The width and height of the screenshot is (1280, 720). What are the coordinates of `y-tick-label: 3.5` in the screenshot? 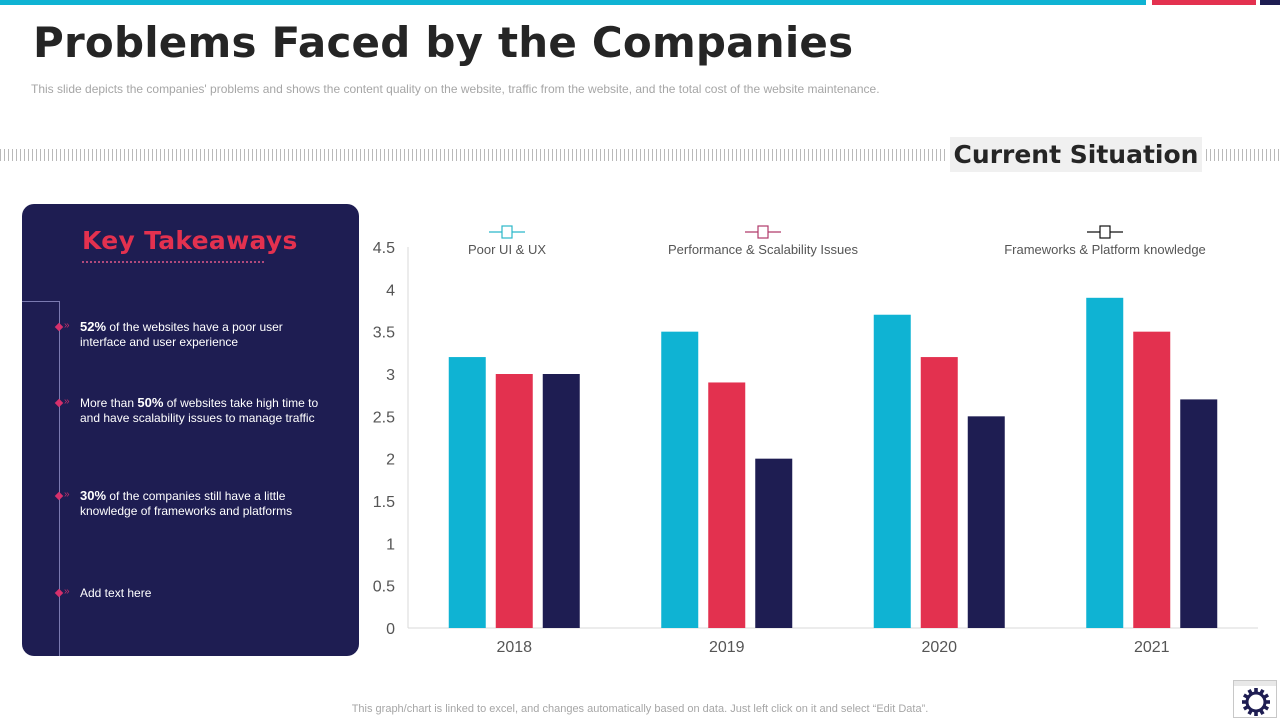 It's located at (384, 333).